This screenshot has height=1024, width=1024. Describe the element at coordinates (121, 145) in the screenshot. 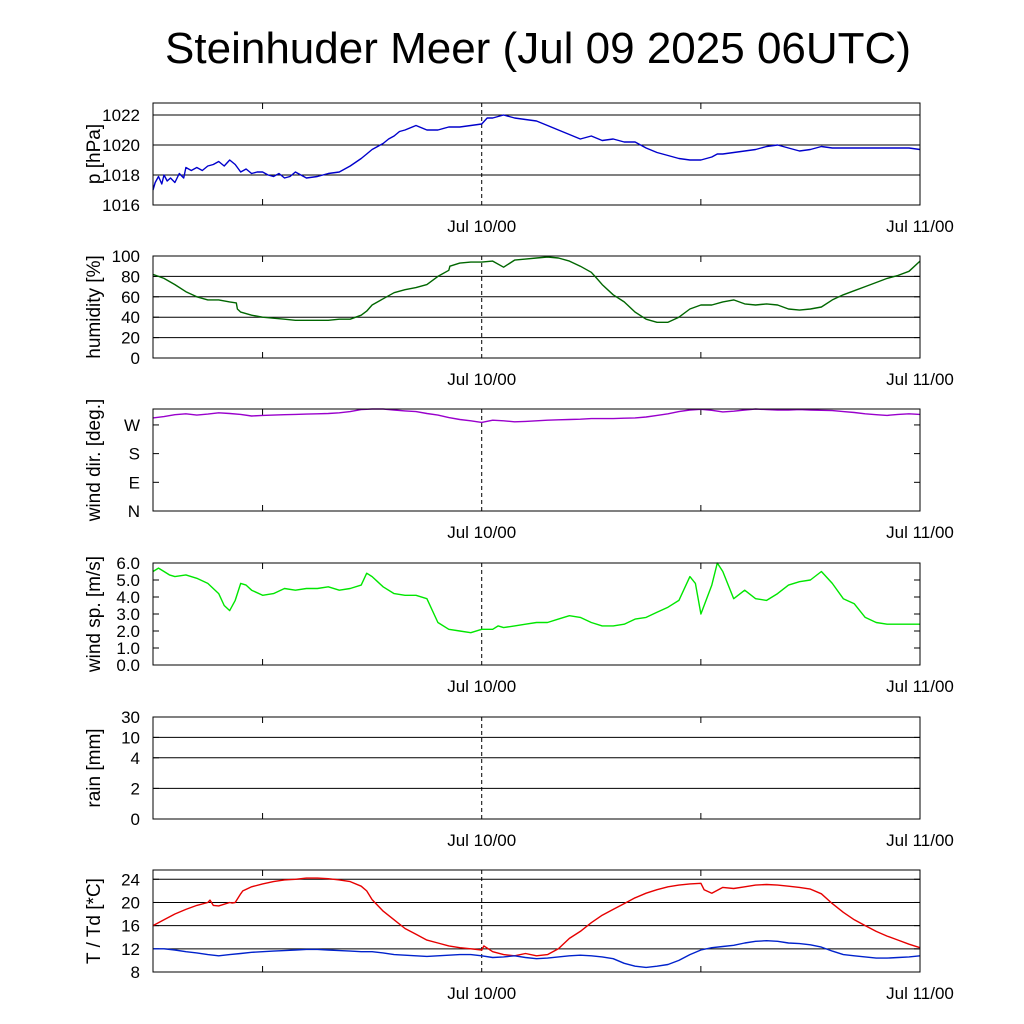

I see `pressure-ytick-label: 1020` at that location.